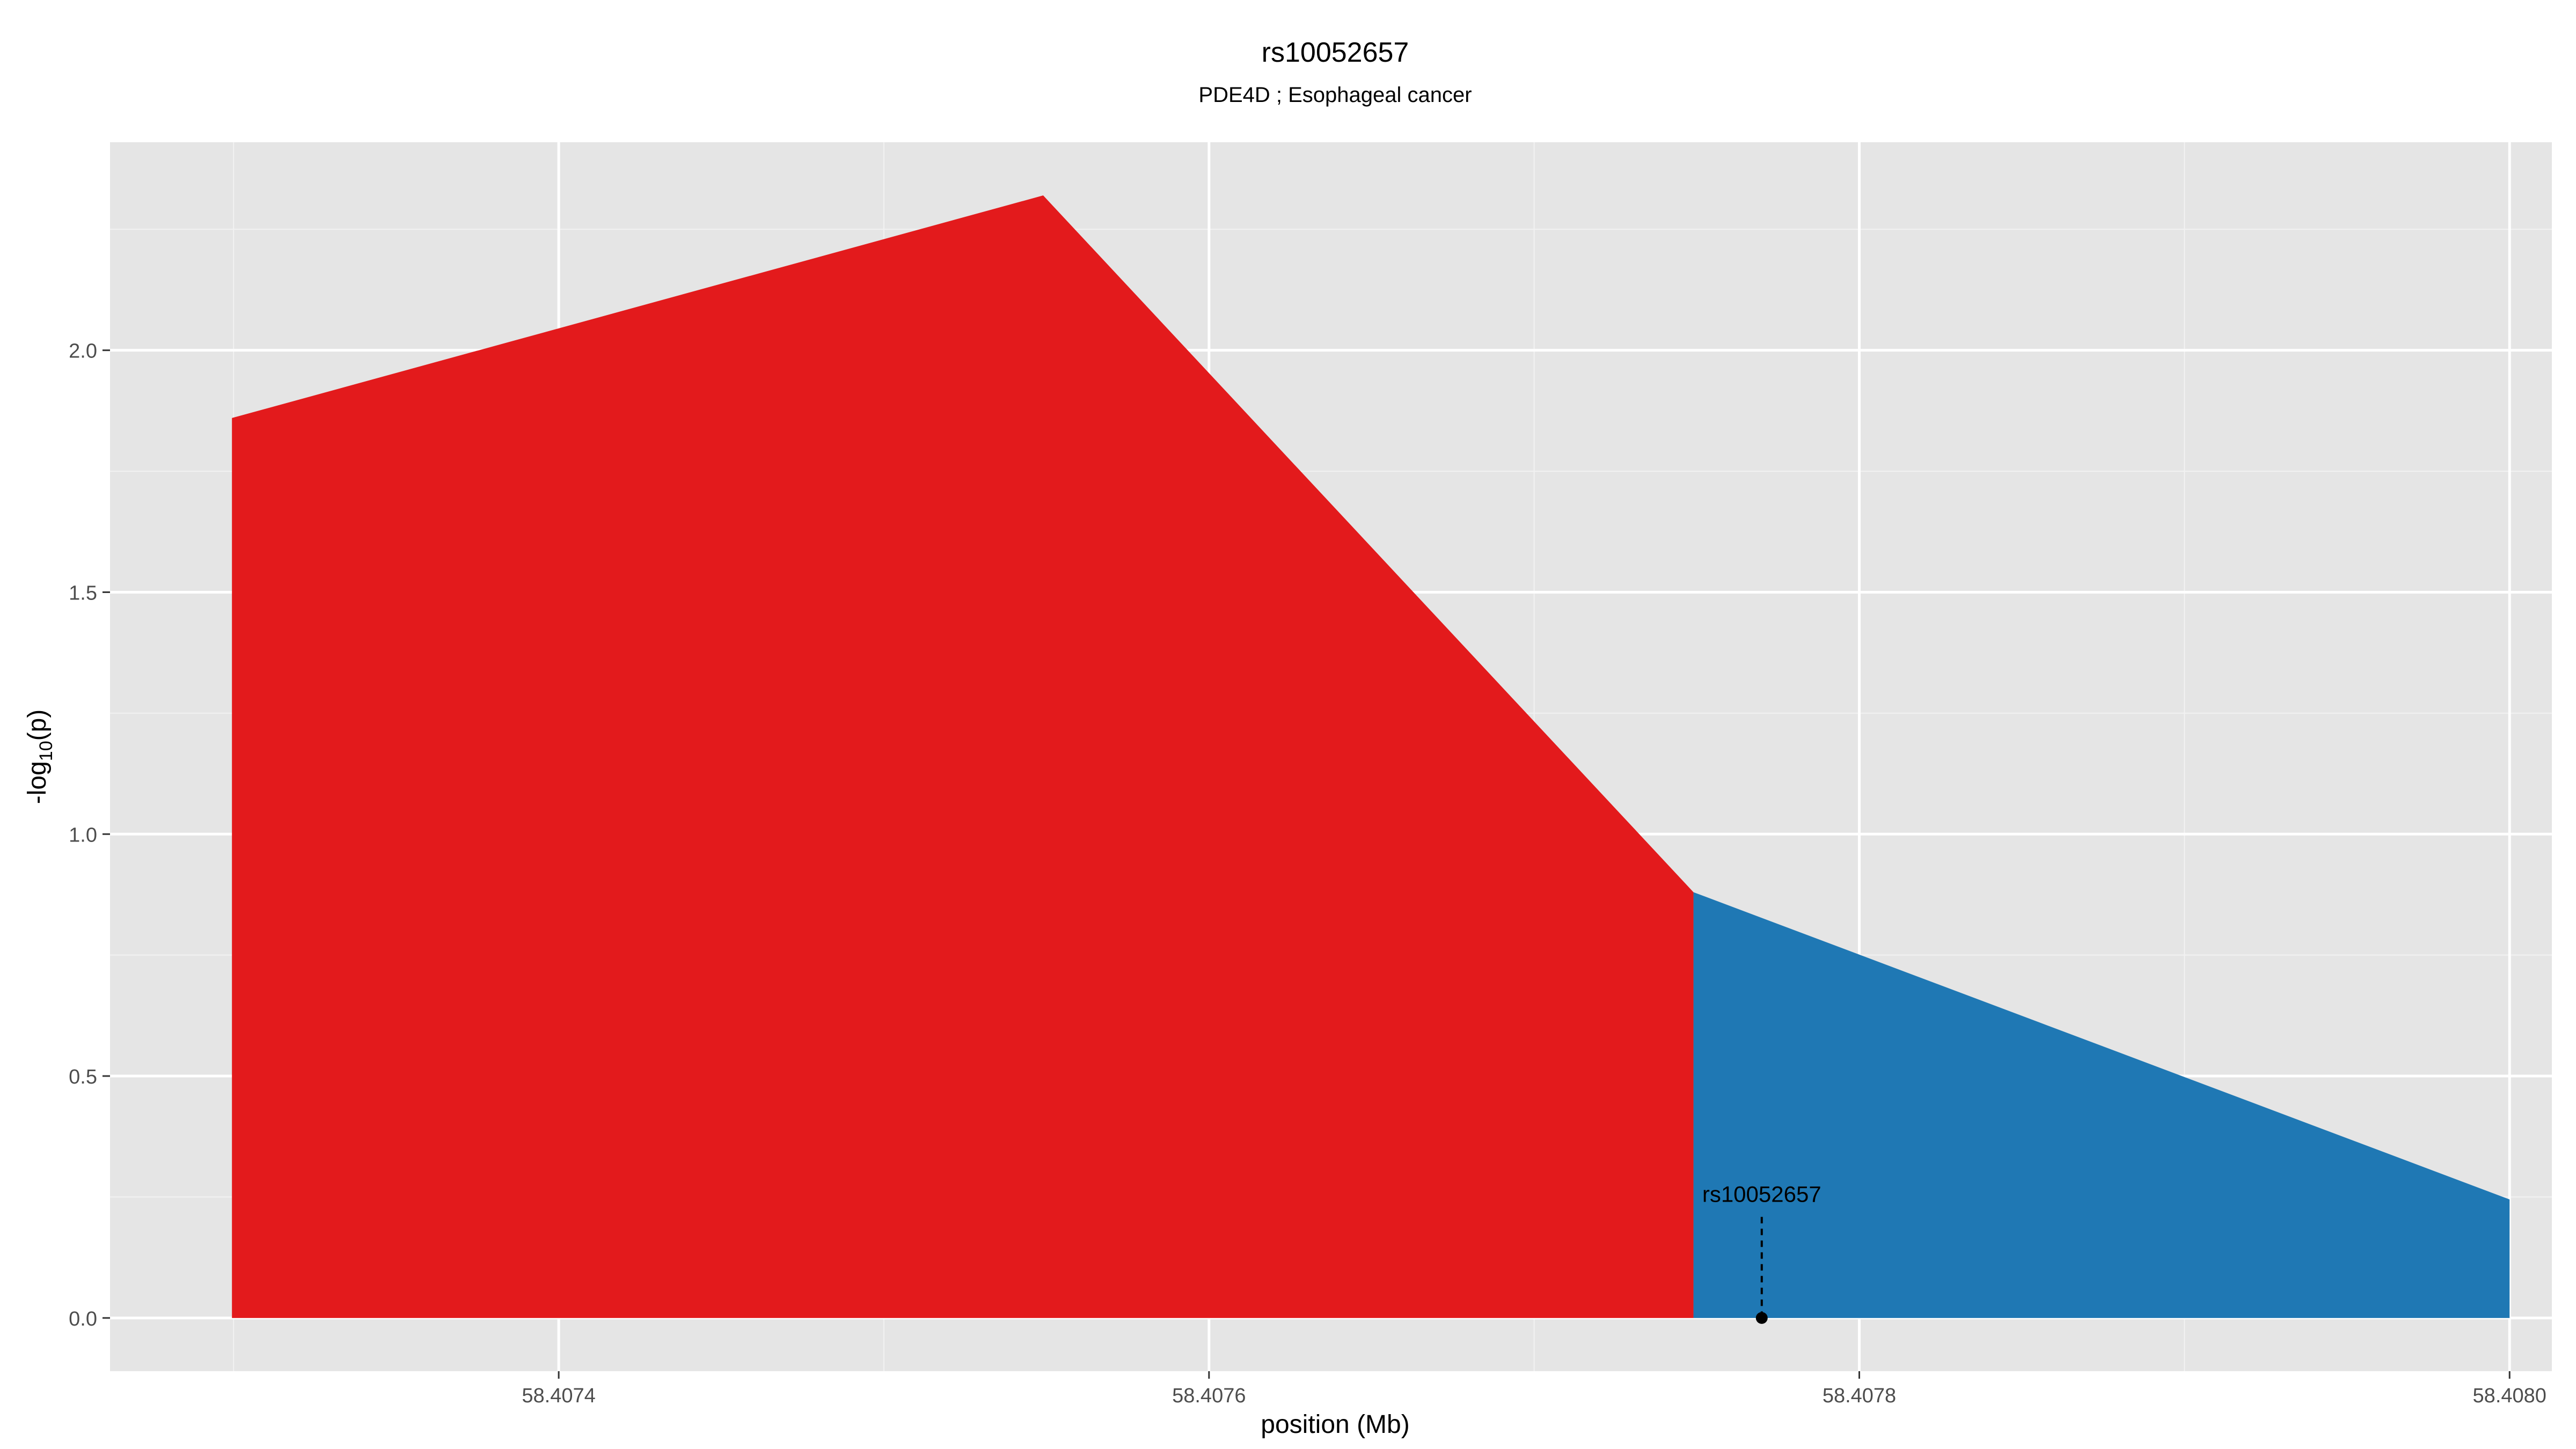 Image resolution: width=2576 pixels, height=1449 pixels. What do you see at coordinates (1761, 1252) in the screenshot?
I see `annotations: rs10052657` at bounding box center [1761, 1252].